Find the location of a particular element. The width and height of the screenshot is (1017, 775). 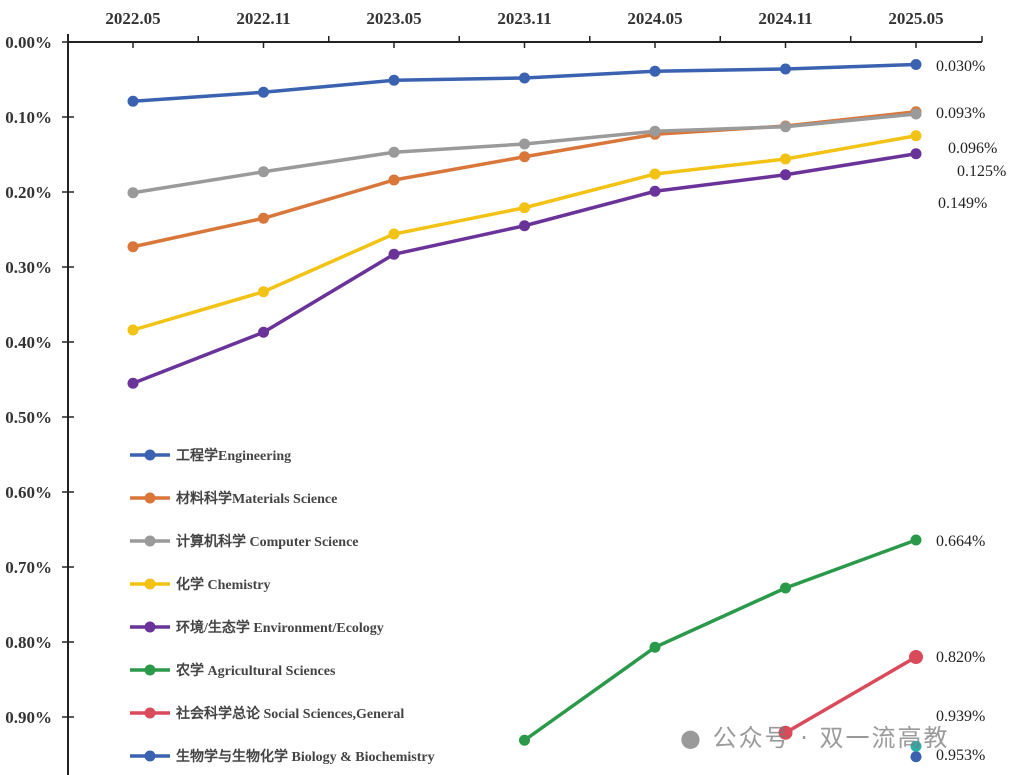

end-value-label: 0.953% is located at coordinates (960, 755).